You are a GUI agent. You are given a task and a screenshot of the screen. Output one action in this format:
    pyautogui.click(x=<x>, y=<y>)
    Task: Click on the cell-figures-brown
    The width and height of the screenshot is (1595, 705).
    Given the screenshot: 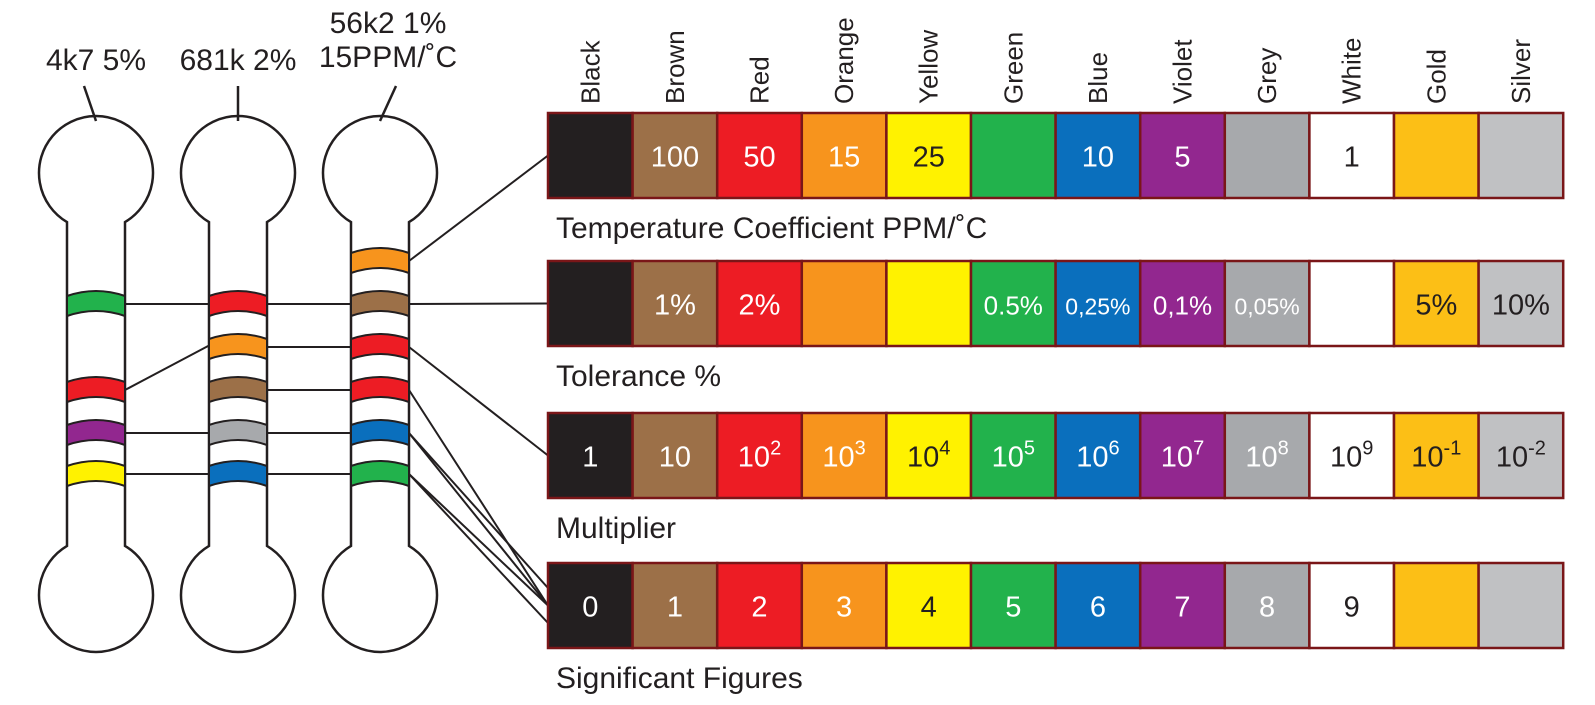 What is the action you would take?
    pyautogui.click(x=675, y=605)
    